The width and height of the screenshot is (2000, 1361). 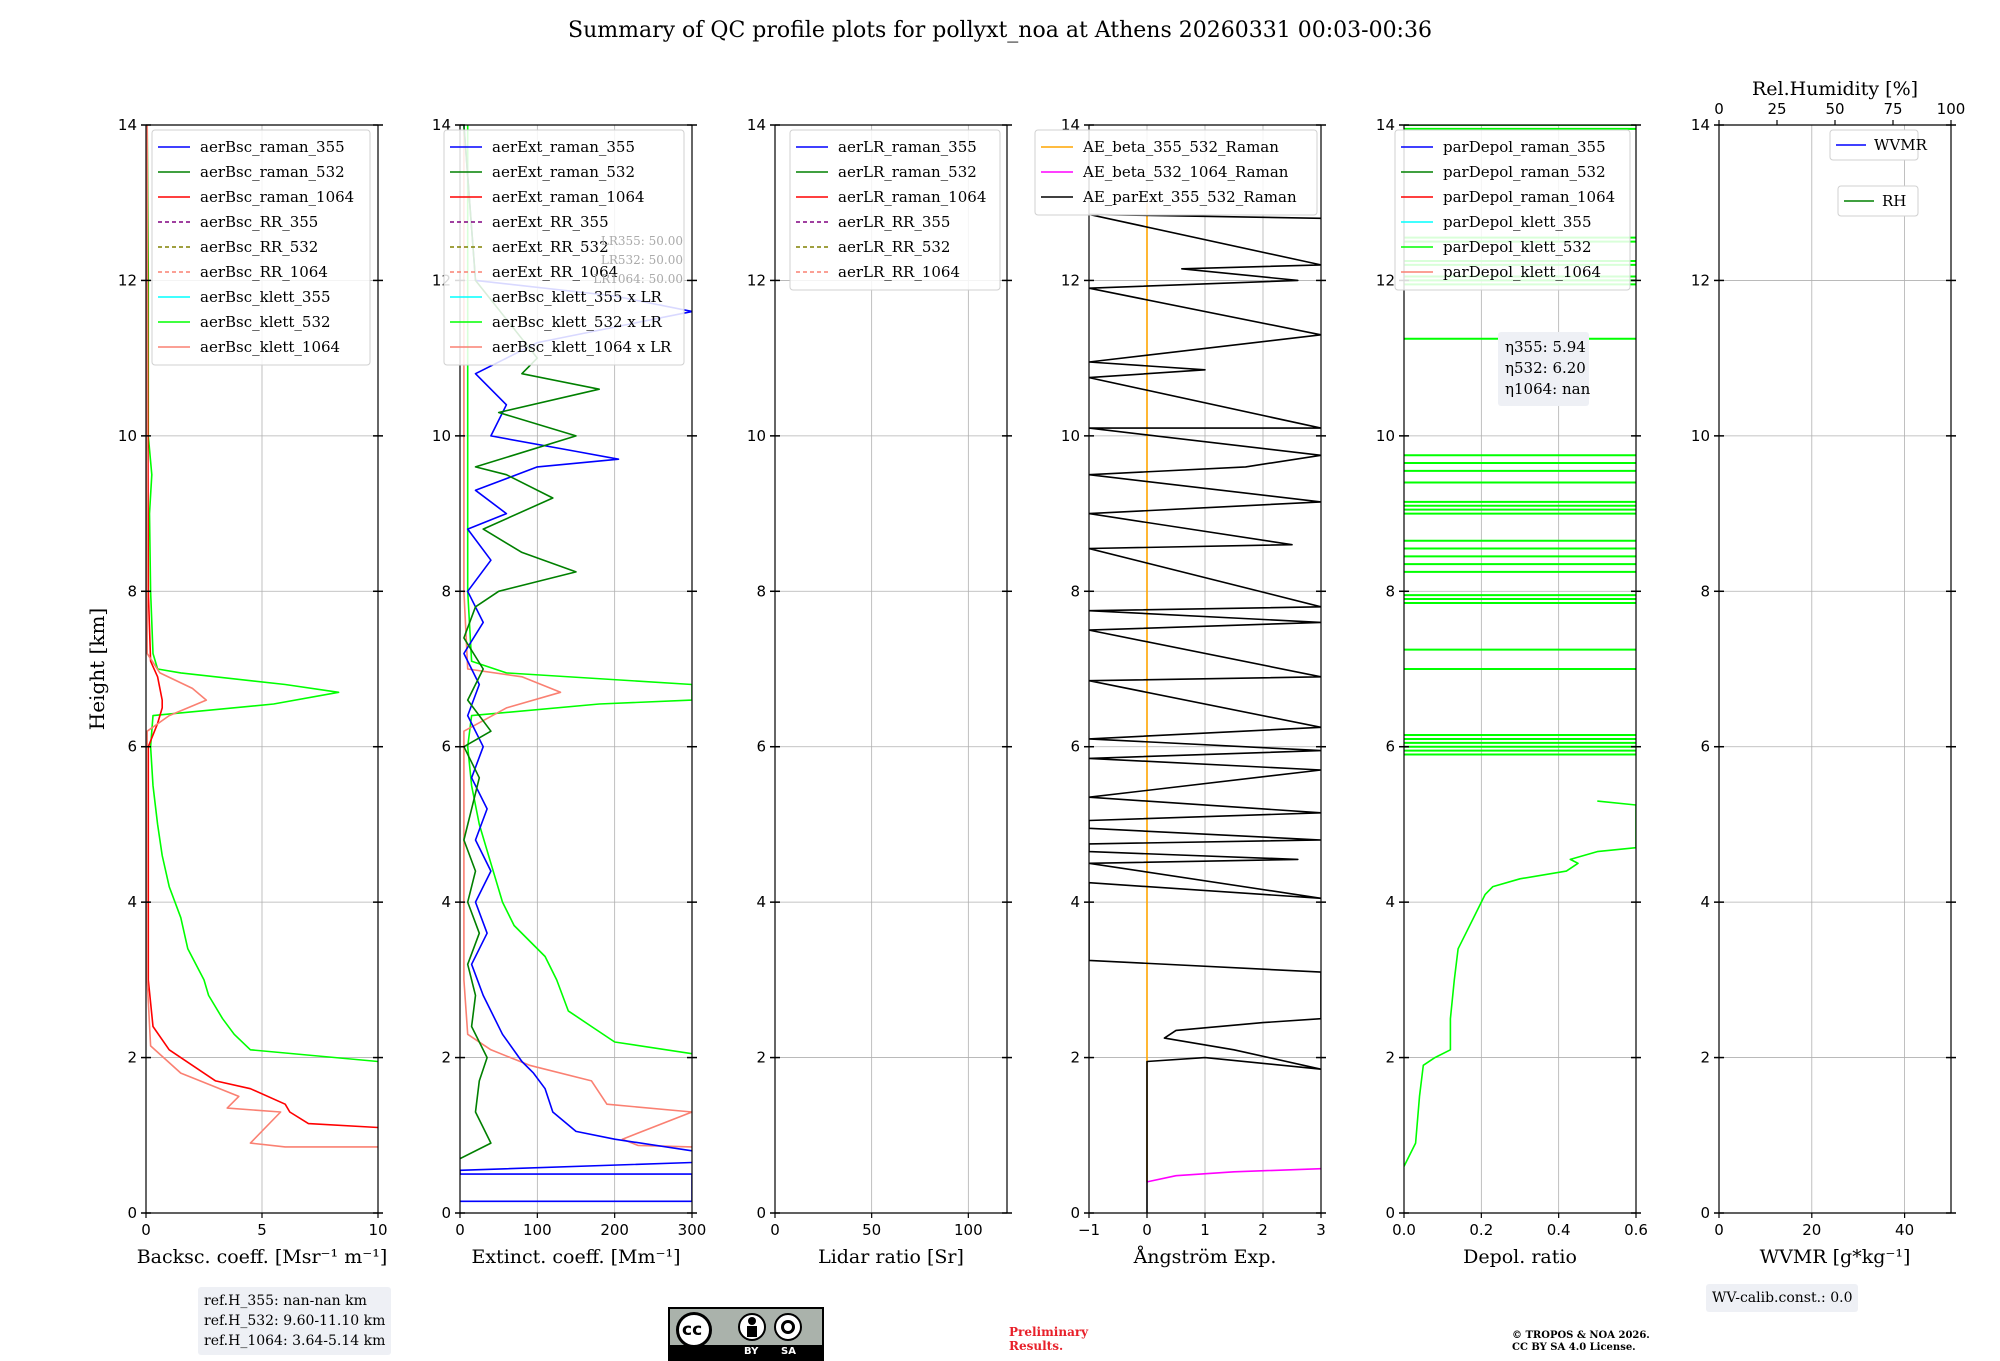 I want to click on legend-label: parDepol_raman_532, so click(x=1524, y=172).